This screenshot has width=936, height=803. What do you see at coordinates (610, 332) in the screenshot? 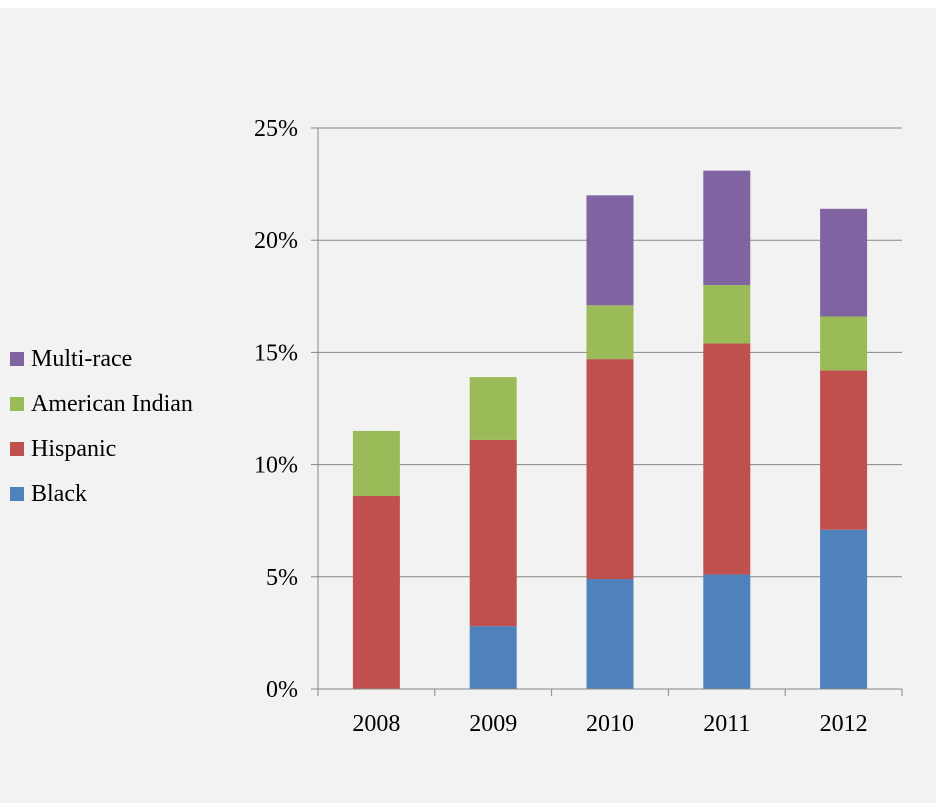
I see `bar-segment-american-indian-2010` at bounding box center [610, 332].